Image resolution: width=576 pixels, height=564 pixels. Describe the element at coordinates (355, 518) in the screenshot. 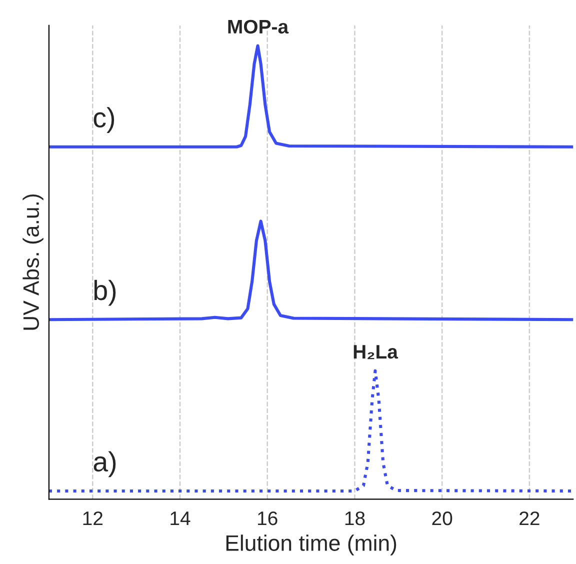

I see `x-tick-label: 18` at that location.